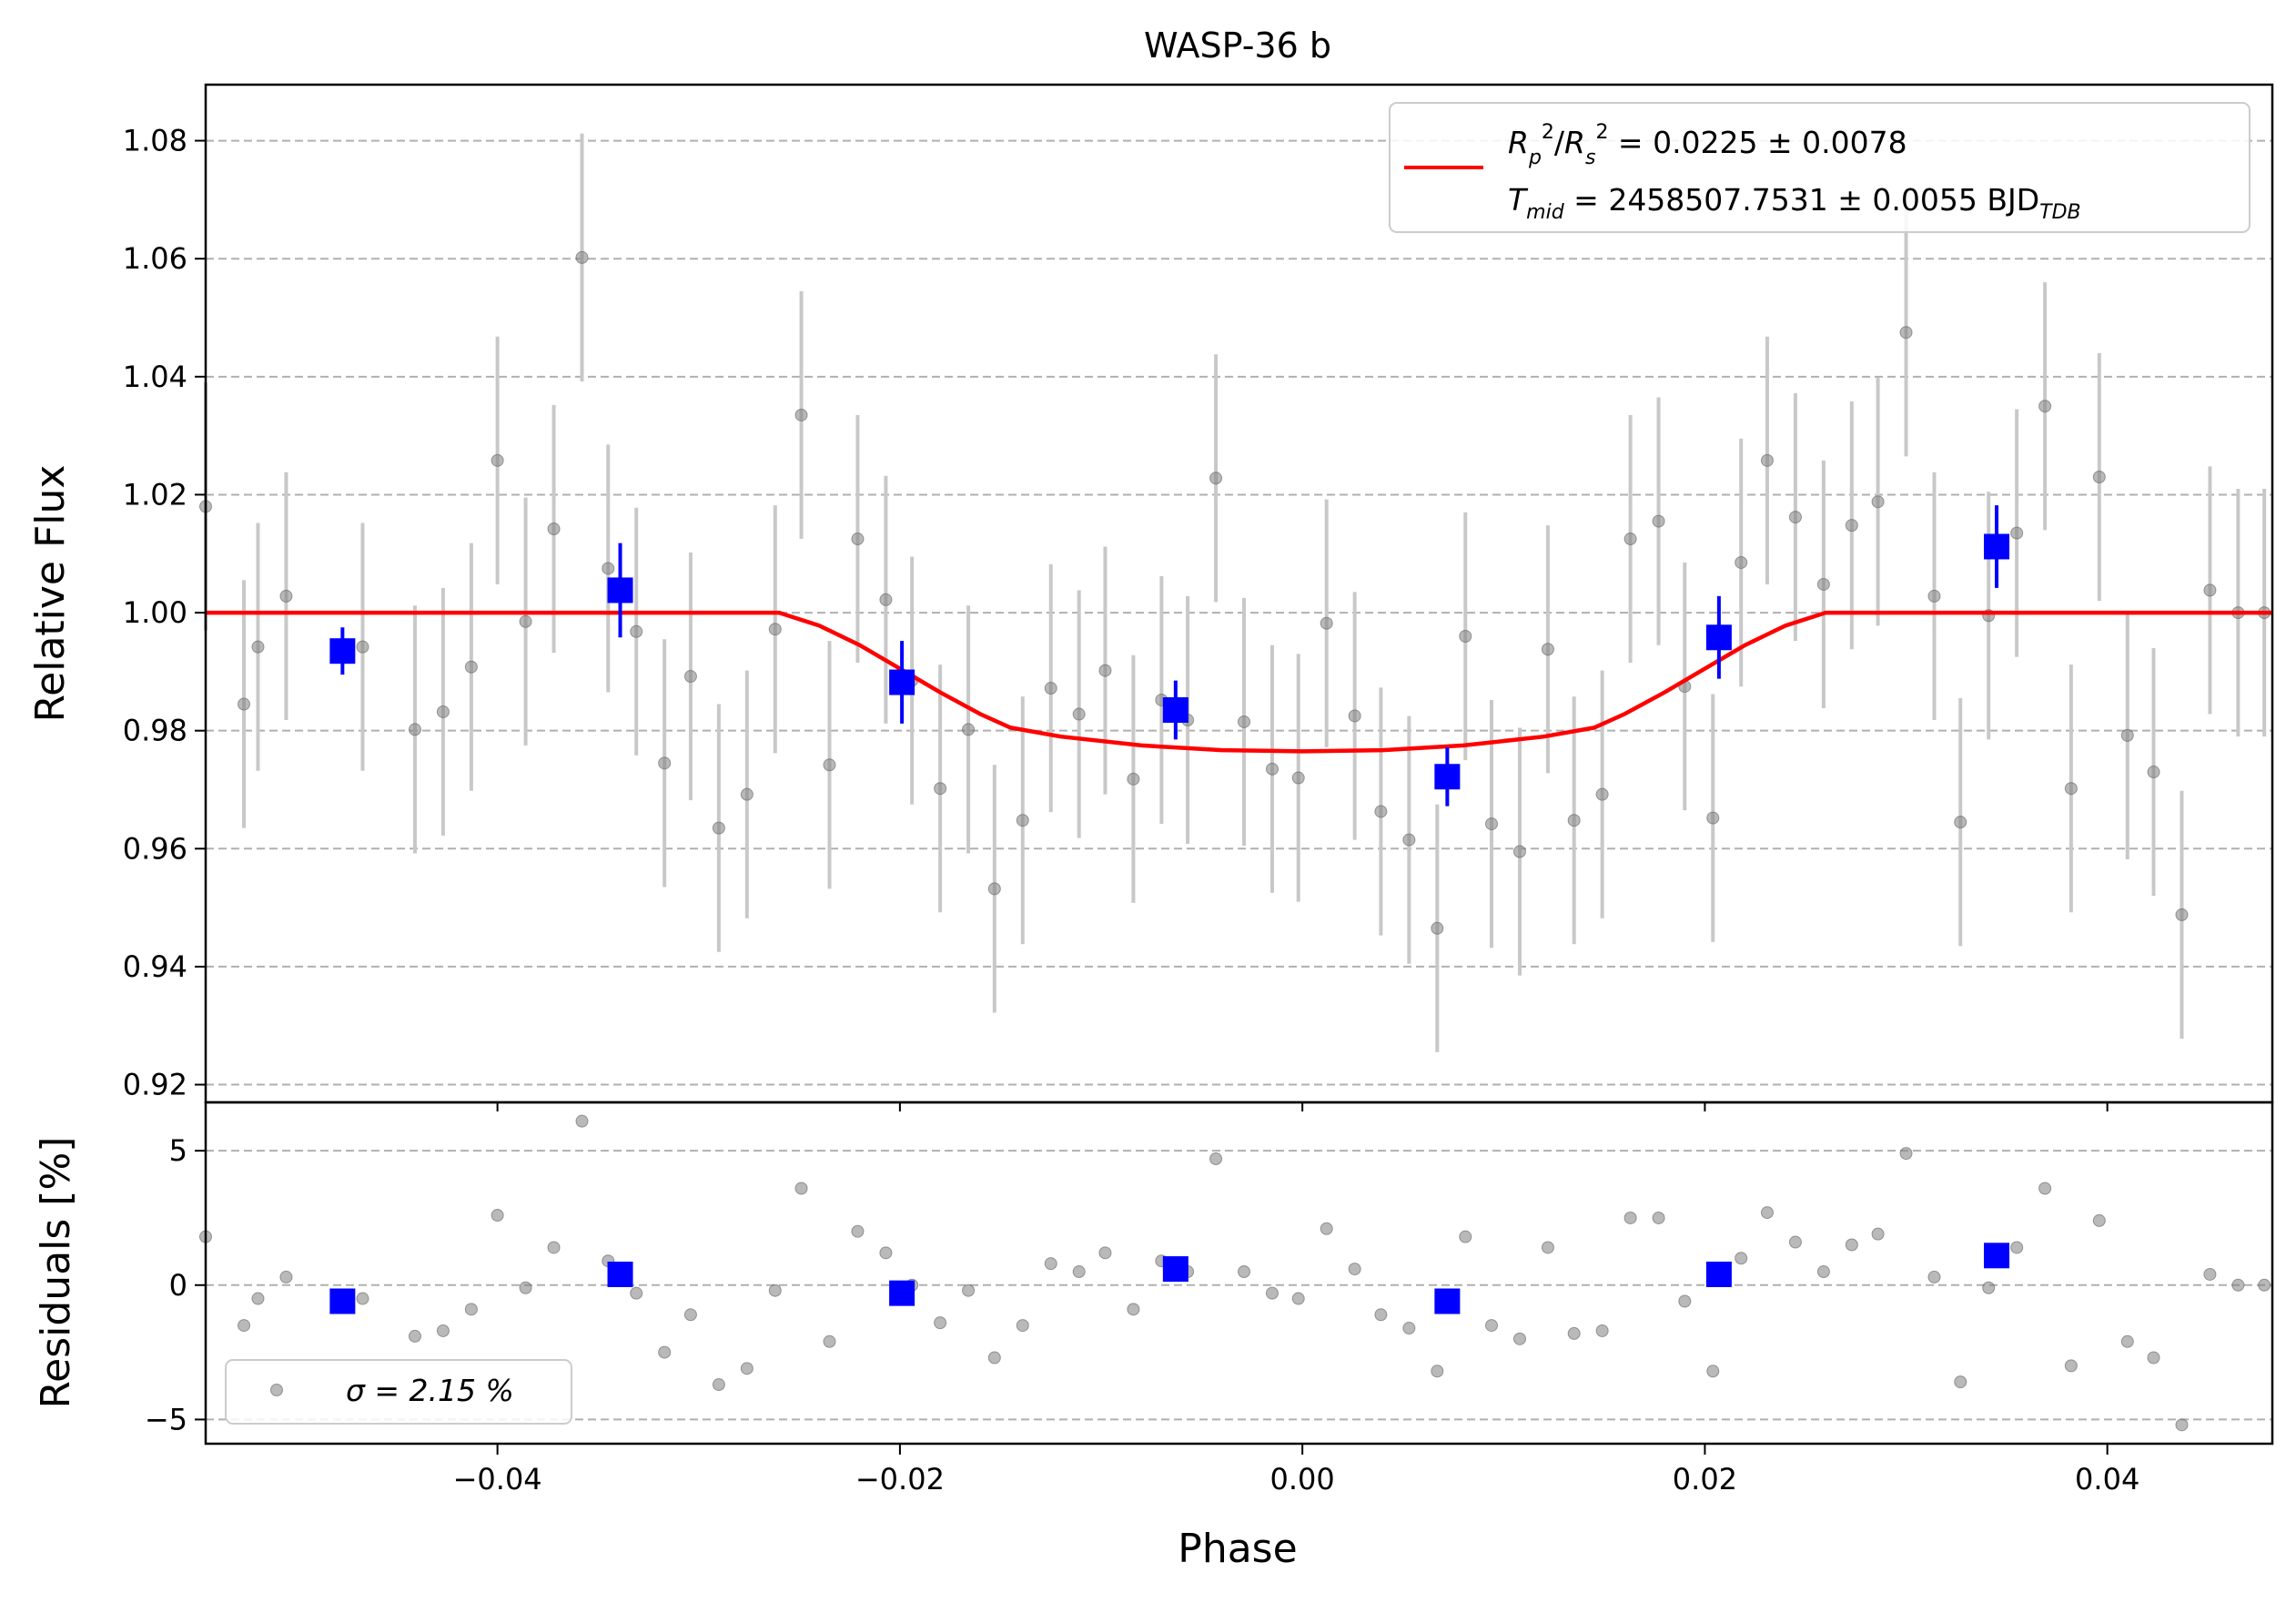  What do you see at coordinates (155, 258) in the screenshot?
I see `flux-y-tick-label: 1.06` at bounding box center [155, 258].